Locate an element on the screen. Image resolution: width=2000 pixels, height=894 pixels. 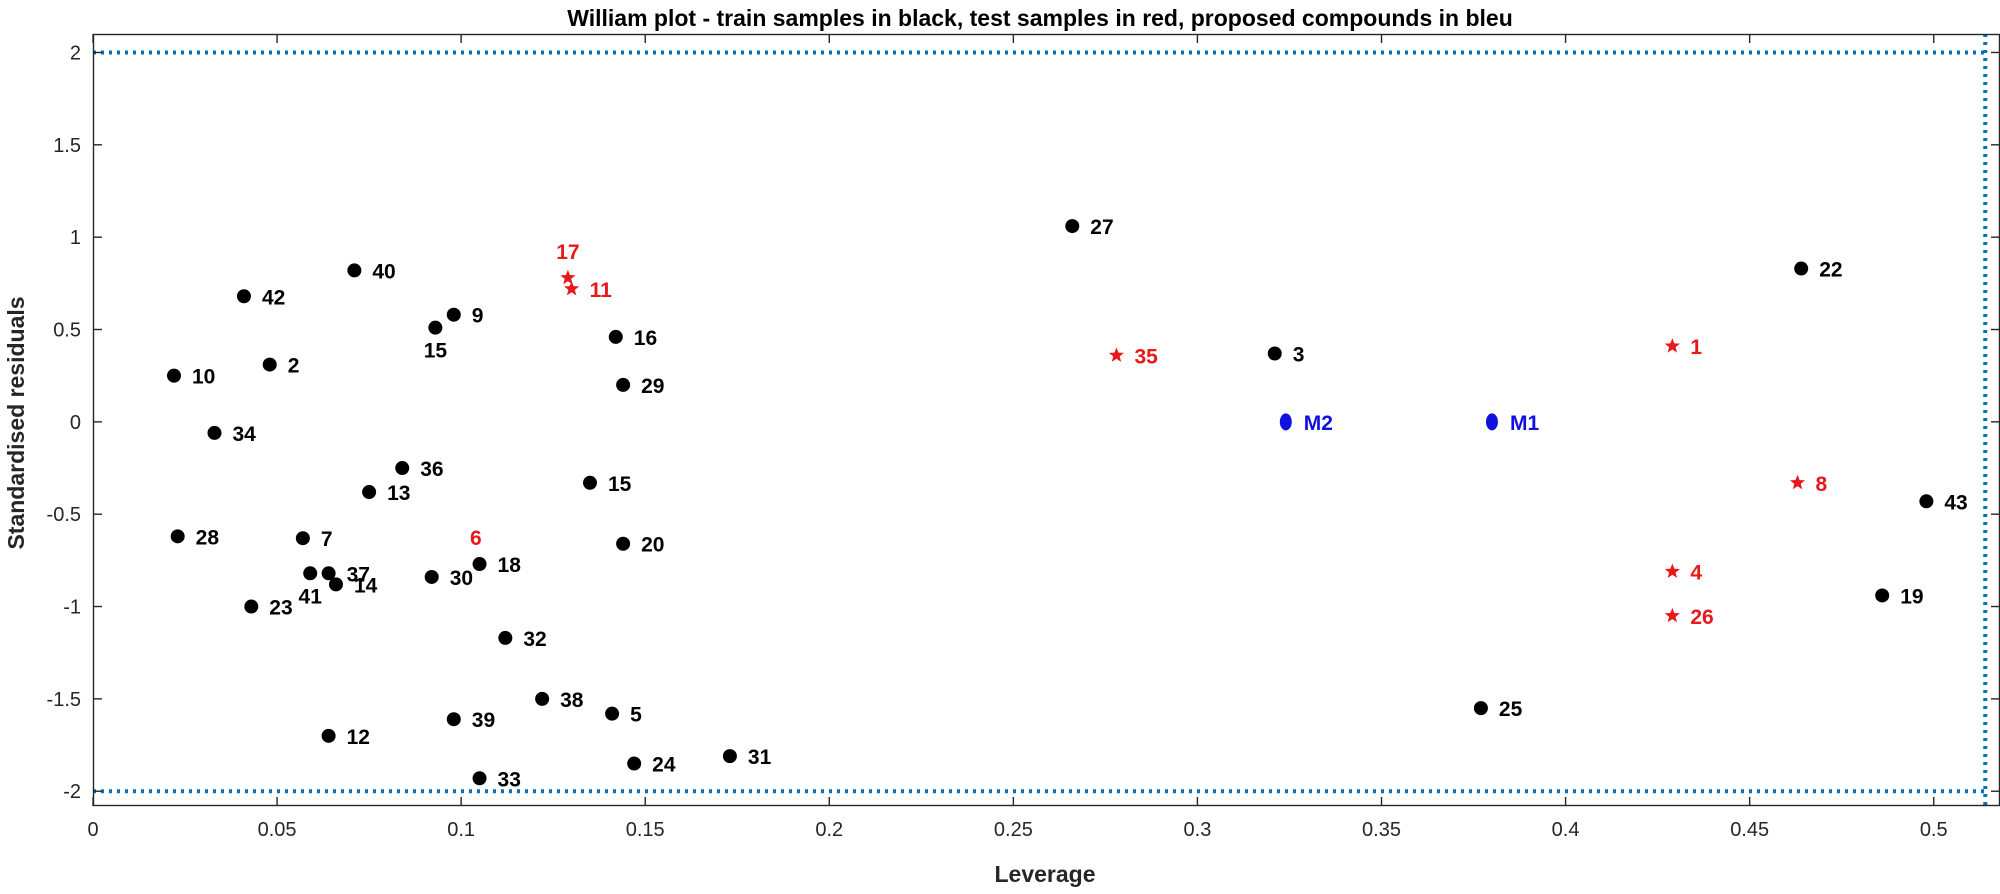
point-label: 27 is located at coordinates (1101, 227).